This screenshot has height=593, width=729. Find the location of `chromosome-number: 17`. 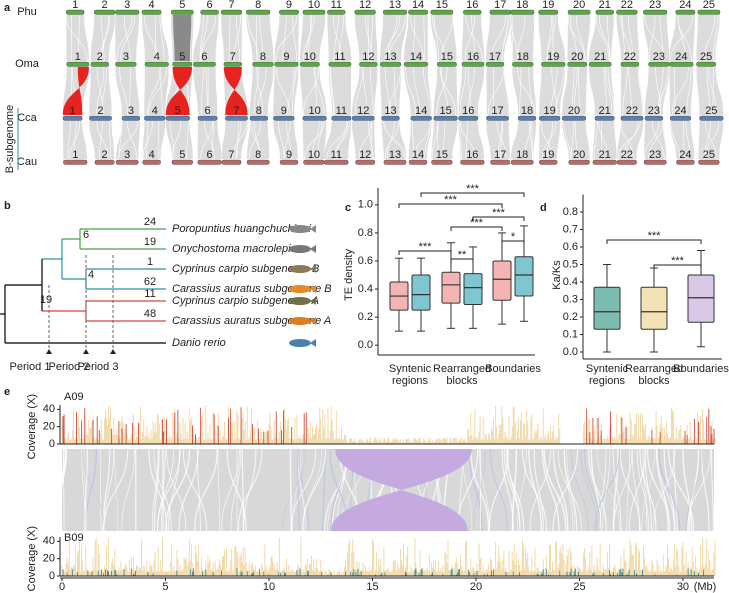

chromosome-number: 17 is located at coordinates (500, 155).